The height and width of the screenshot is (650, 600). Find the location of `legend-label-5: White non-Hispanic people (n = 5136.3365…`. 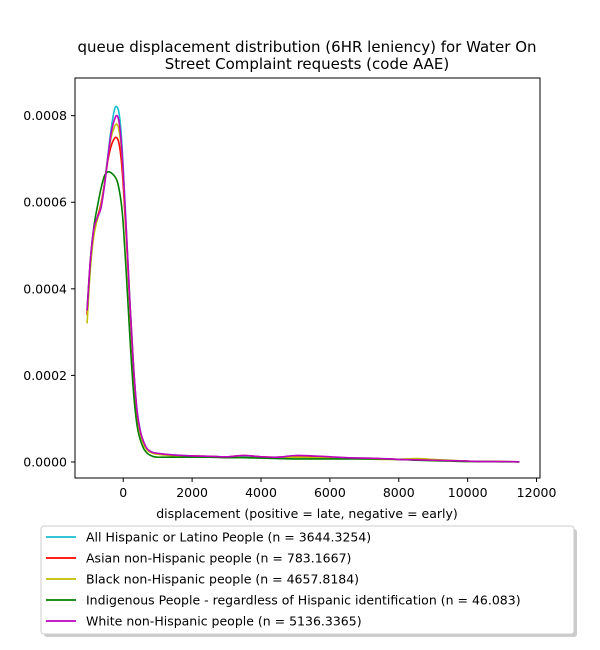

legend-label-5: White non-Hispanic people (n = 5136.3365… is located at coordinates (224, 621).